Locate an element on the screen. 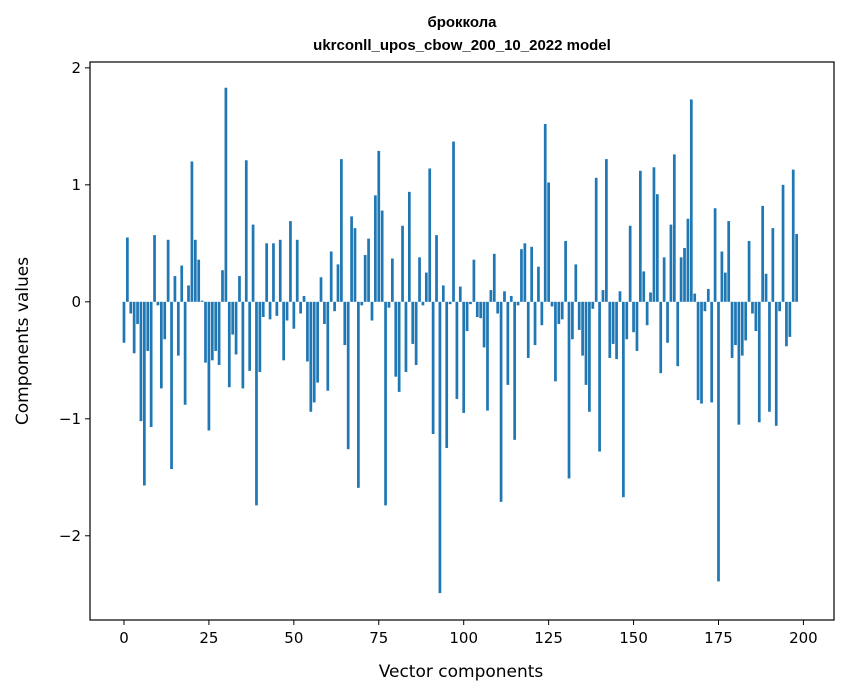 The image size is (847, 696). x-axis-label: Vector components is located at coordinates (461, 672).